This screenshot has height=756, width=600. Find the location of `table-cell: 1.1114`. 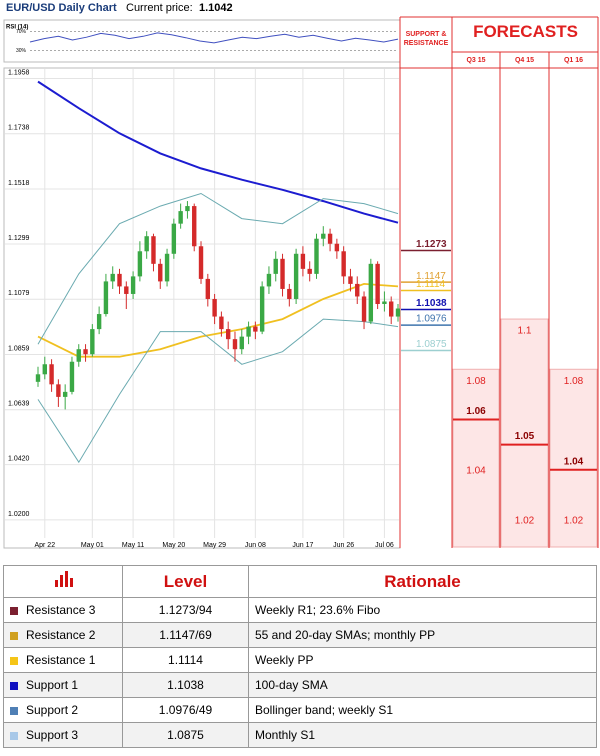

table-cell: 1.1114 is located at coordinates (185, 660).